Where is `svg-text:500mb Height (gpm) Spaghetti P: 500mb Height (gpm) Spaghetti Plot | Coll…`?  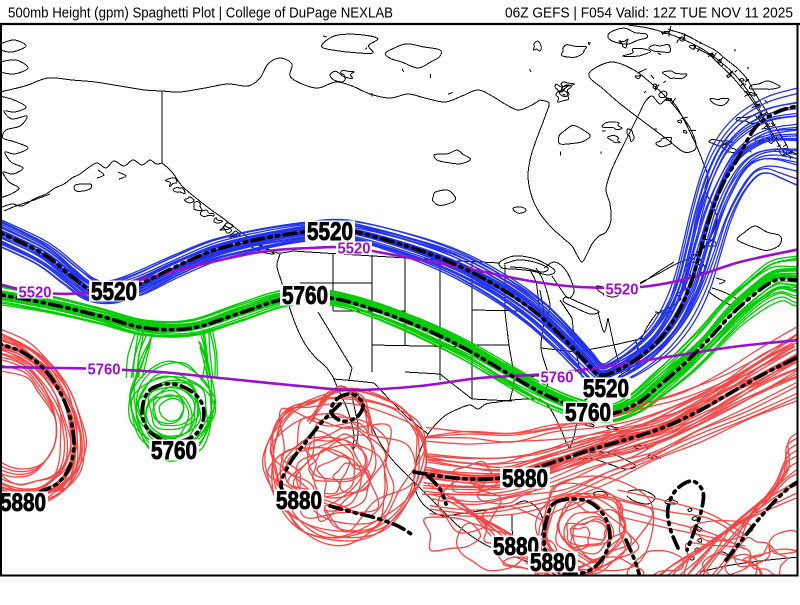 svg-text:500mb Height (gpm) Spaghetti P: 500mb Height (gpm) Spaghetti Plot | Coll… is located at coordinates (200, 14).